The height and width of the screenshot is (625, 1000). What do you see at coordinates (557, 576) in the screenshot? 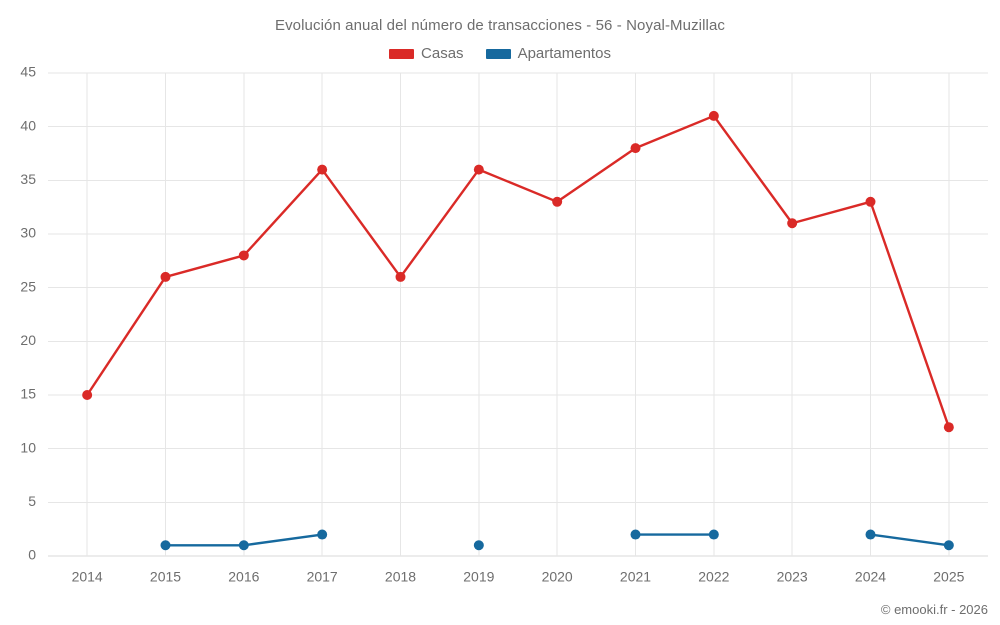
I see `x-tick-label: 2020` at bounding box center [557, 576].